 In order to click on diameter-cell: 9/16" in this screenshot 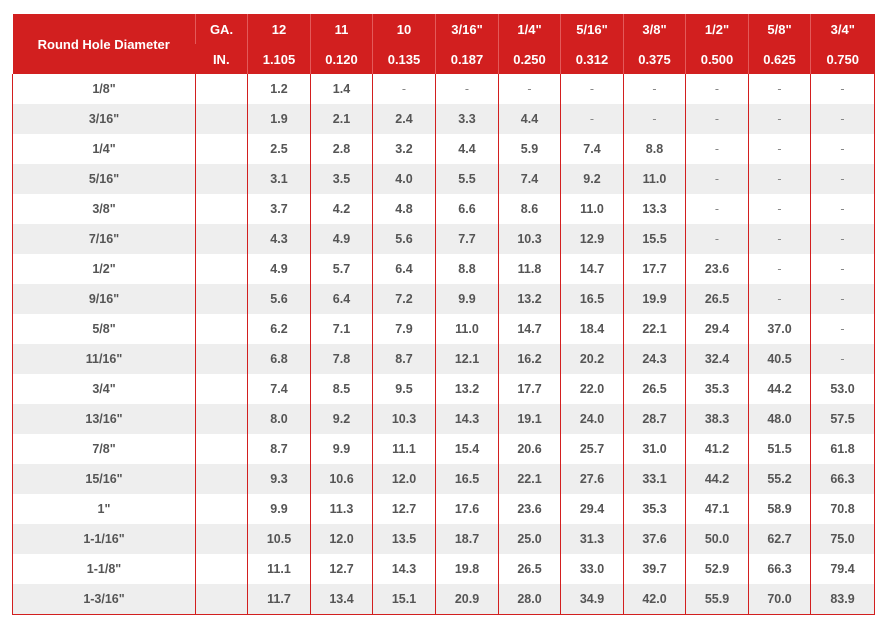, I will do `click(104, 299)`.